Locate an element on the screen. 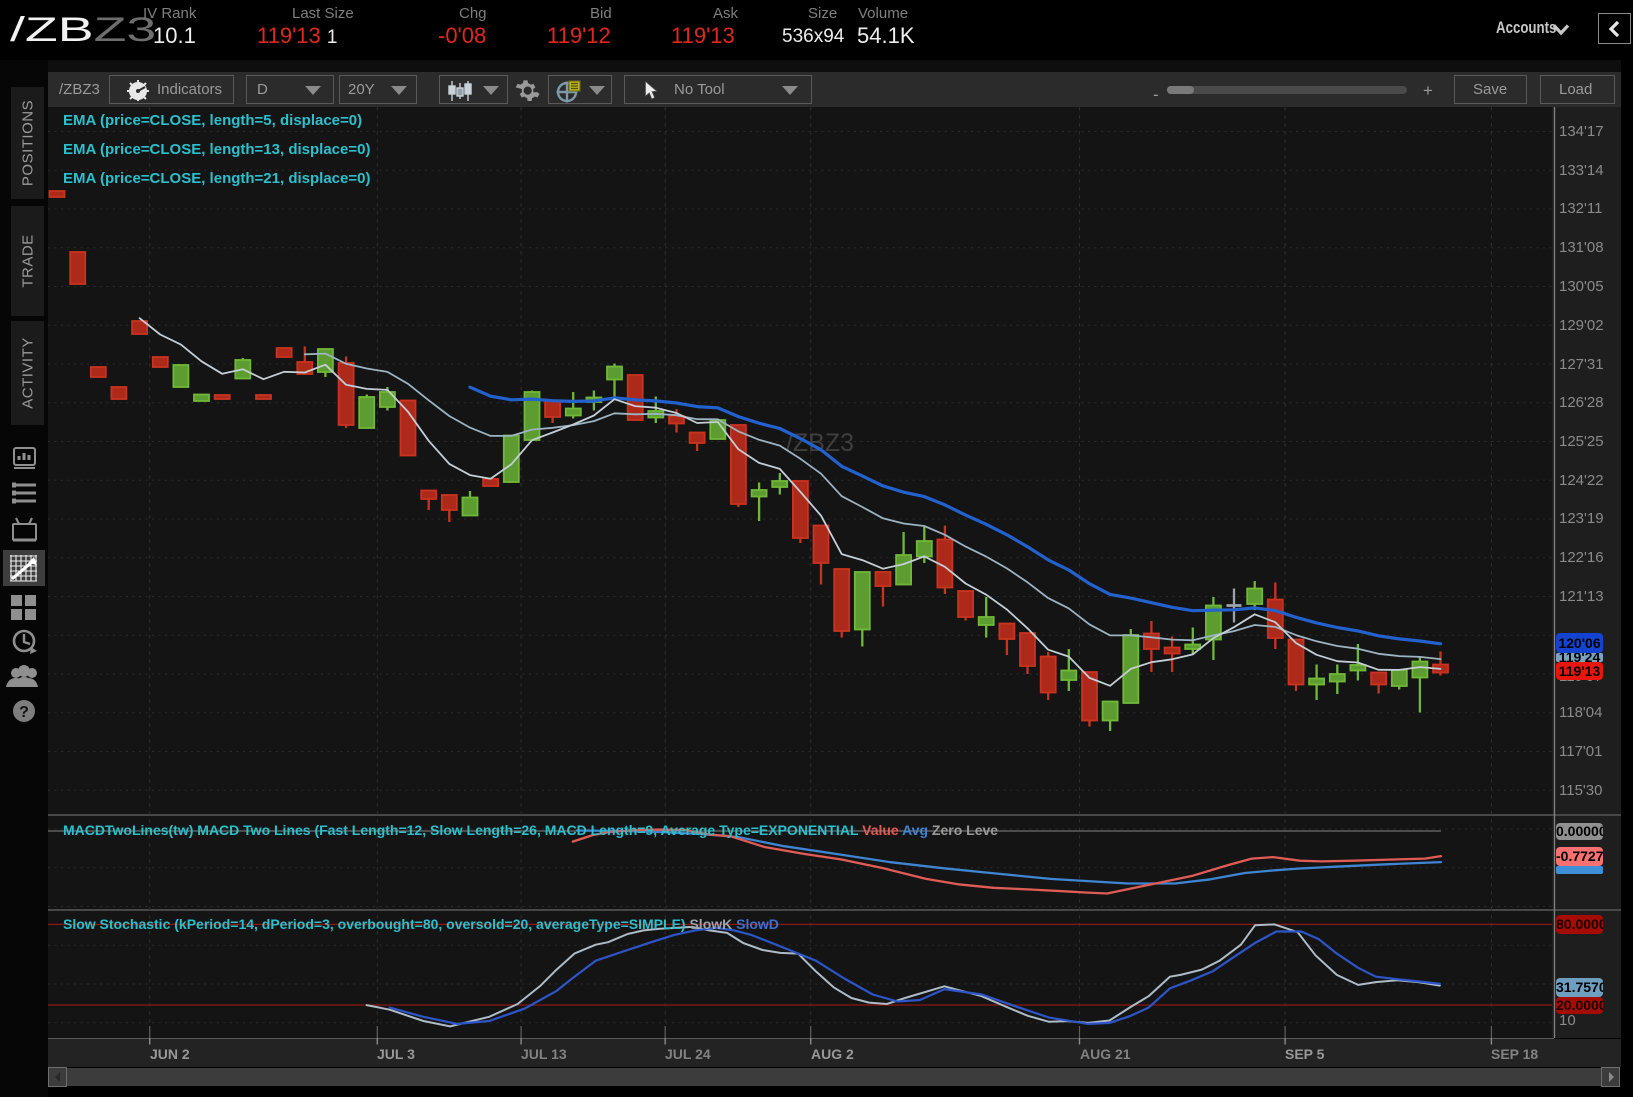  svg-text: /ZBZ3 is located at coordinates (820, 443).